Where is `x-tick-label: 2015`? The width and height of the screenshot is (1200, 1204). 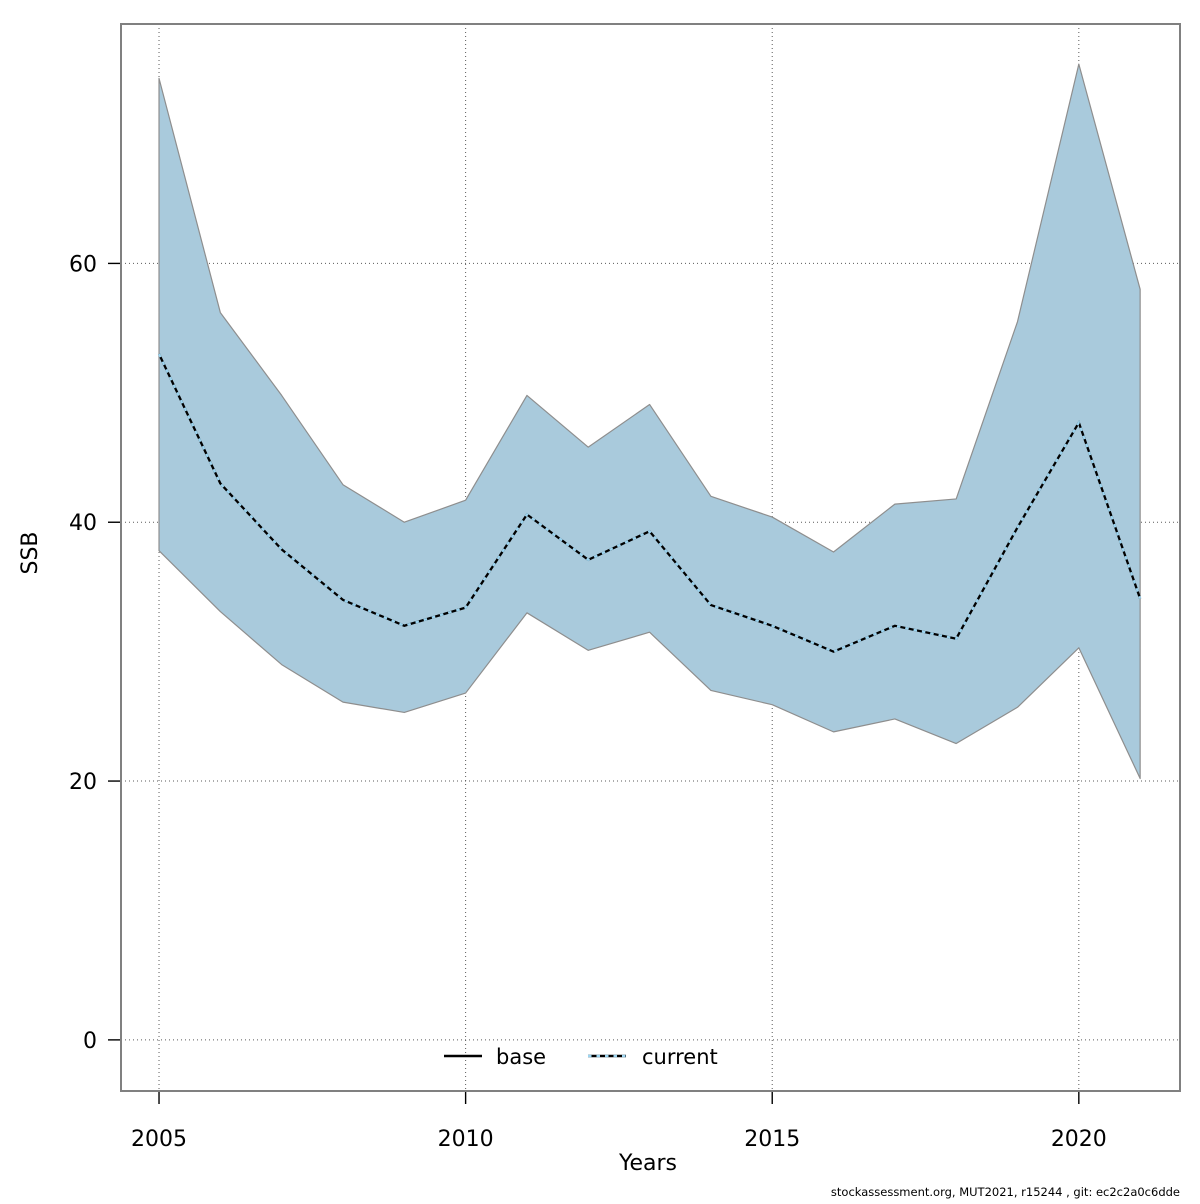 x-tick-label: 2015 is located at coordinates (772, 1139).